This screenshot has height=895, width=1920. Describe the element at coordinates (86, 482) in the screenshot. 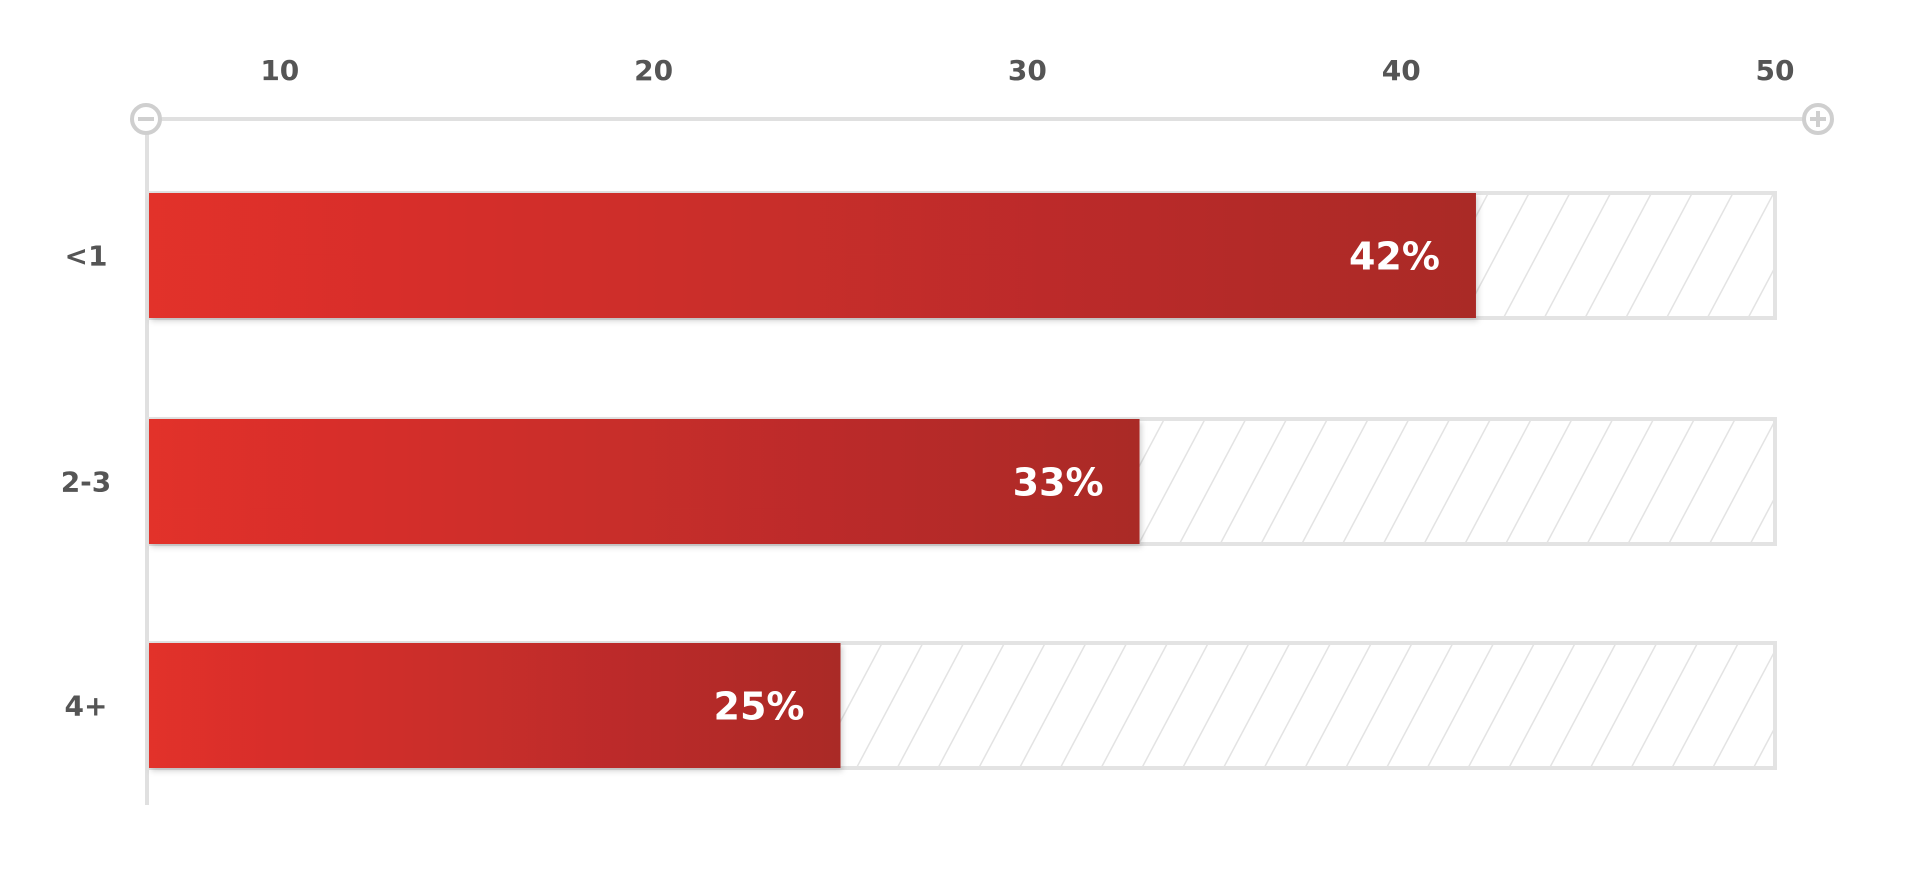

I see `category-label: 2-3` at that location.